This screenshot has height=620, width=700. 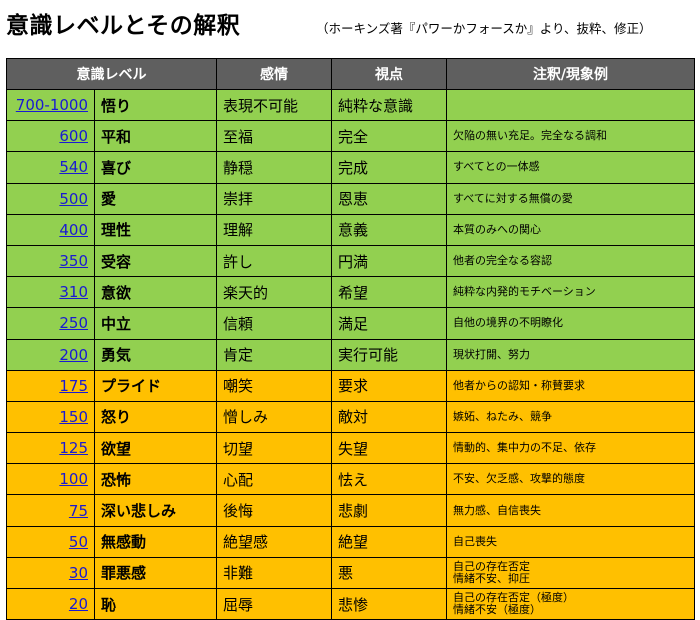 What do you see at coordinates (73, 292) in the screenshot?
I see `level-link: 310` at bounding box center [73, 292].